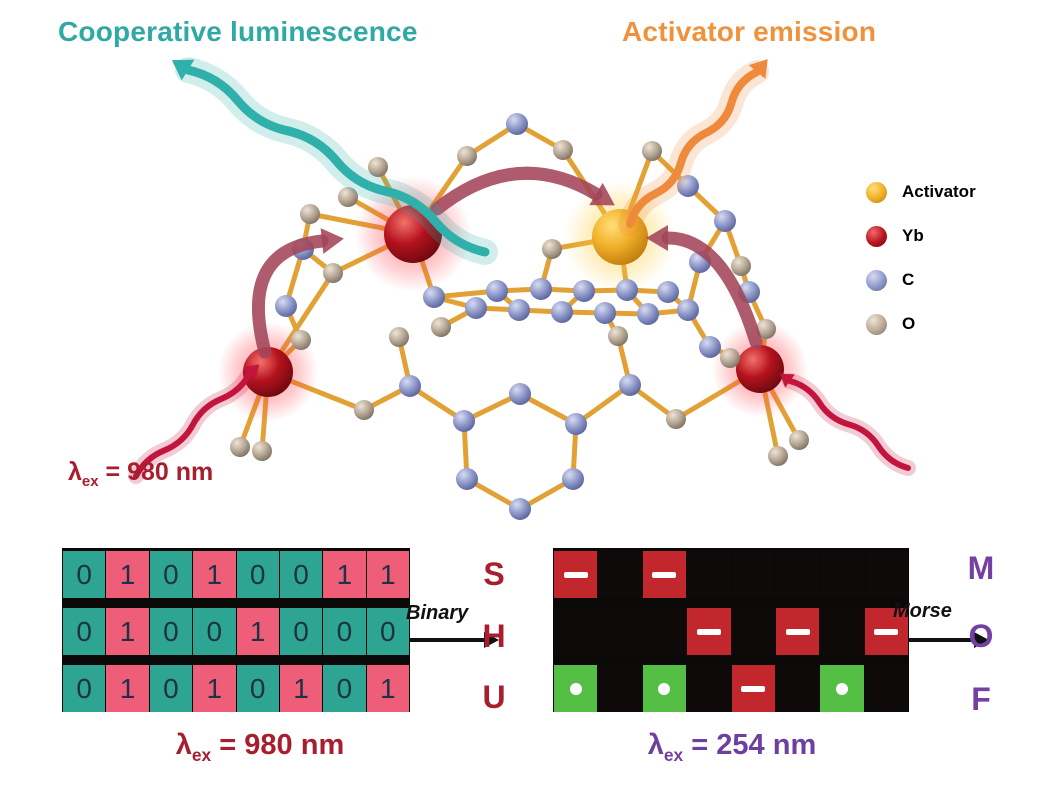  Describe the element at coordinates (749, 31) in the screenshot. I see `activator-emission-title: Activator emission` at that location.